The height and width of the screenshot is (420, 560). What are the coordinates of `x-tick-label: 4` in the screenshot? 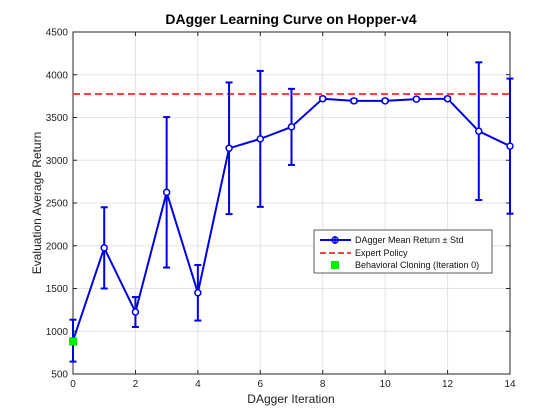 It's located at (198, 384).